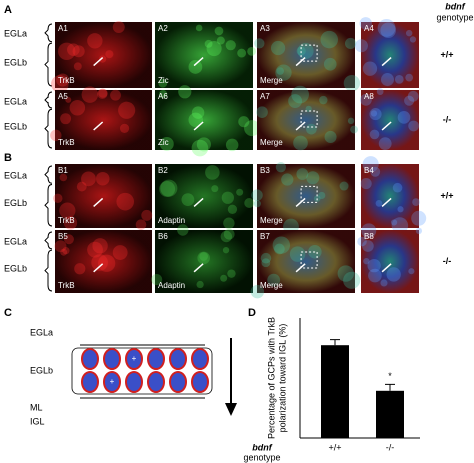 The image size is (474, 463). I want to click on panel-letter: A, so click(8, 10).